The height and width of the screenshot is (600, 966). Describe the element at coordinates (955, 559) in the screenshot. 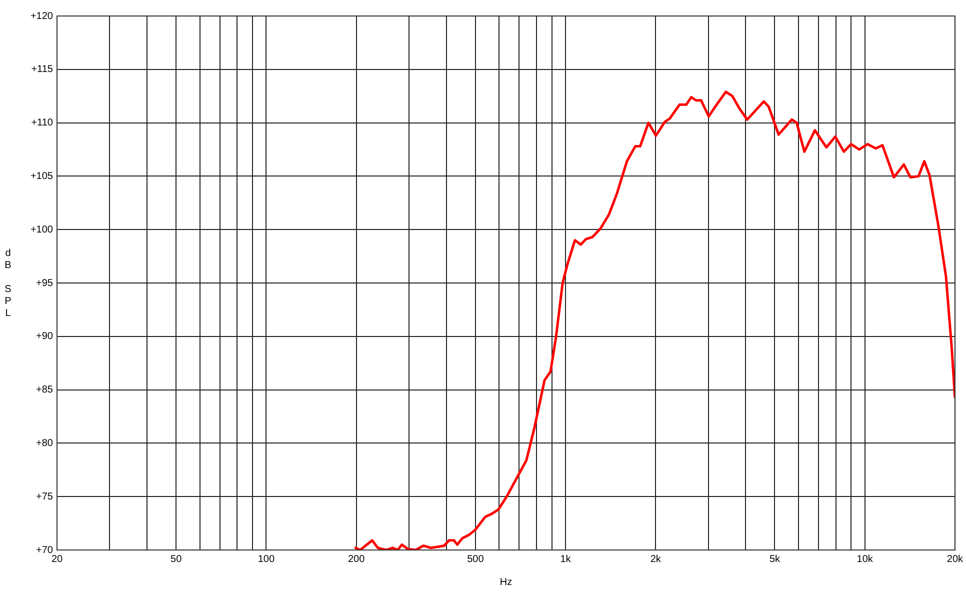

I see `x-tick-label: 20k` at that location.